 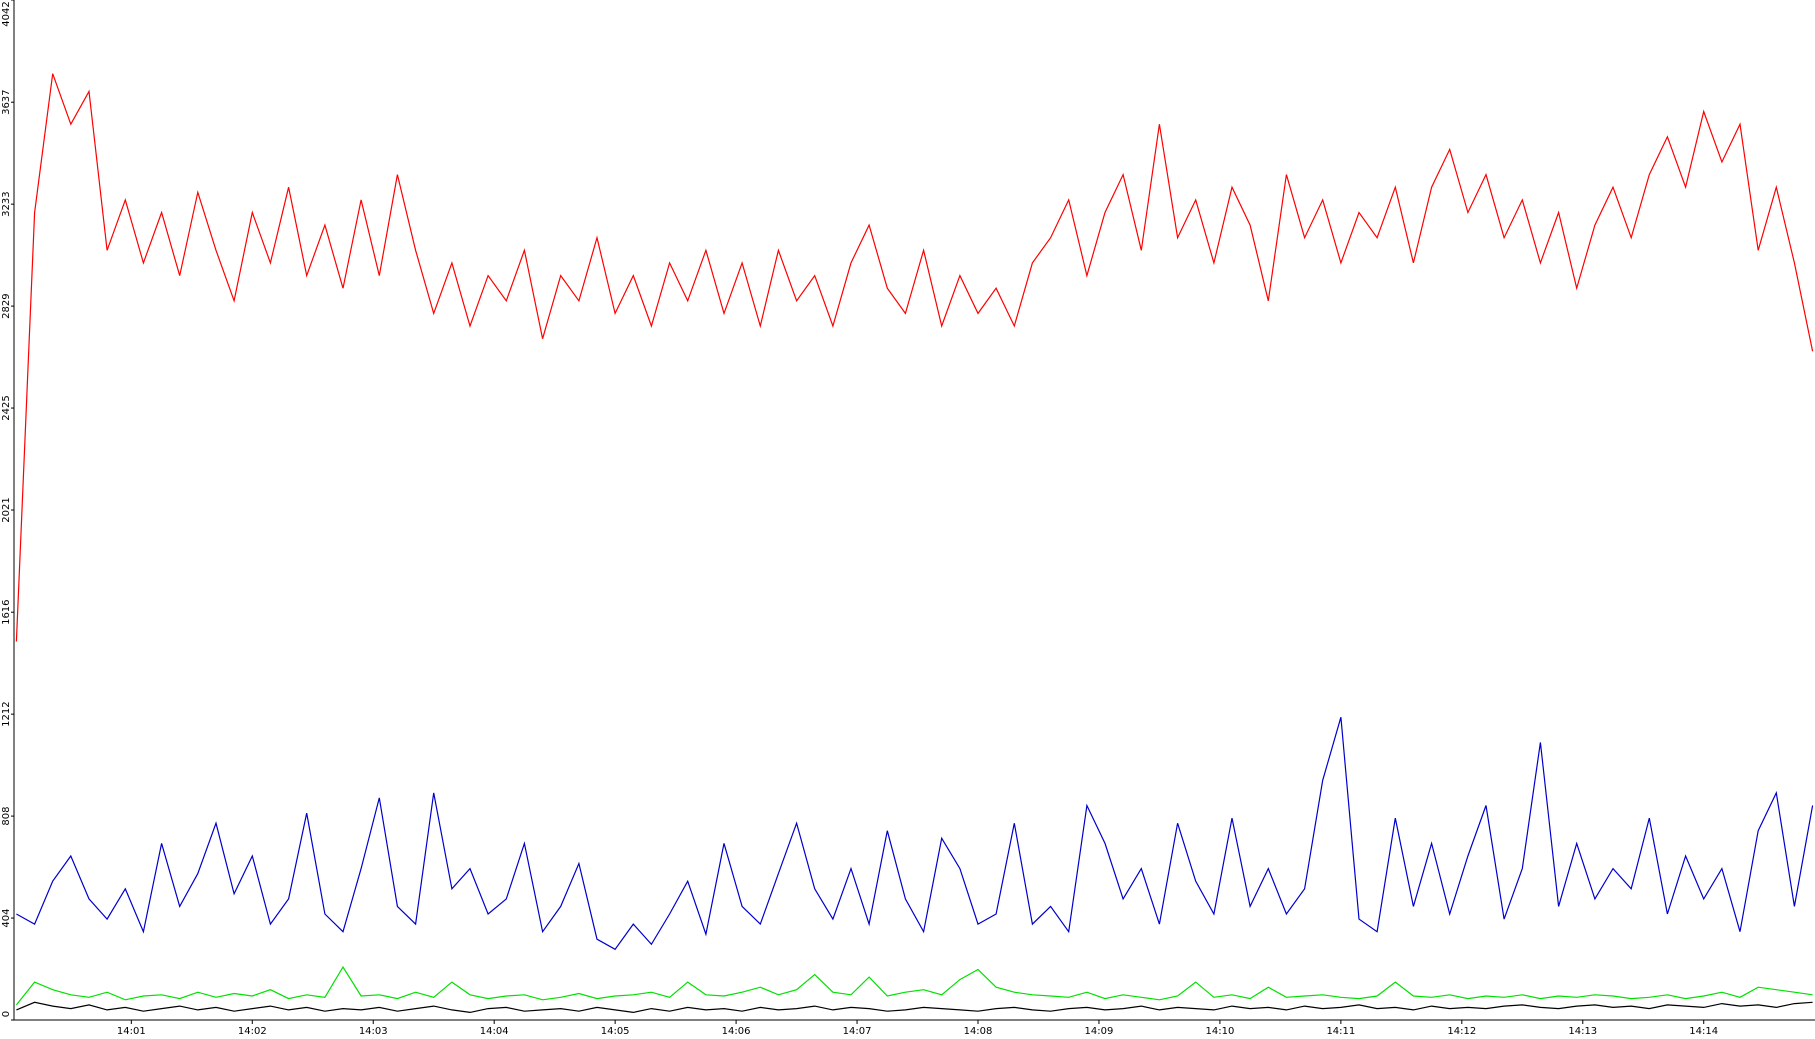 I want to click on x-tick-label: 14:01, so click(x=131, y=1031).